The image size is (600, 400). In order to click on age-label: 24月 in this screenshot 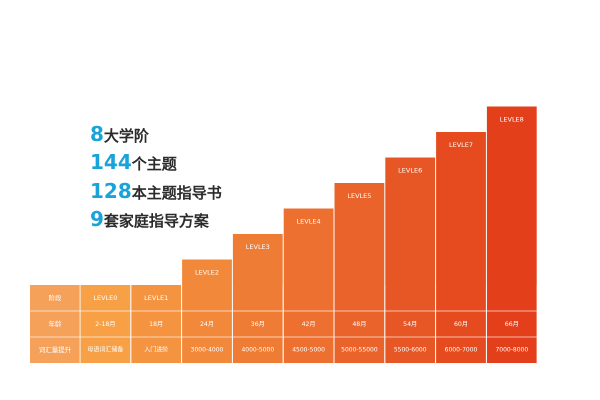, I will do `click(207, 324)`.